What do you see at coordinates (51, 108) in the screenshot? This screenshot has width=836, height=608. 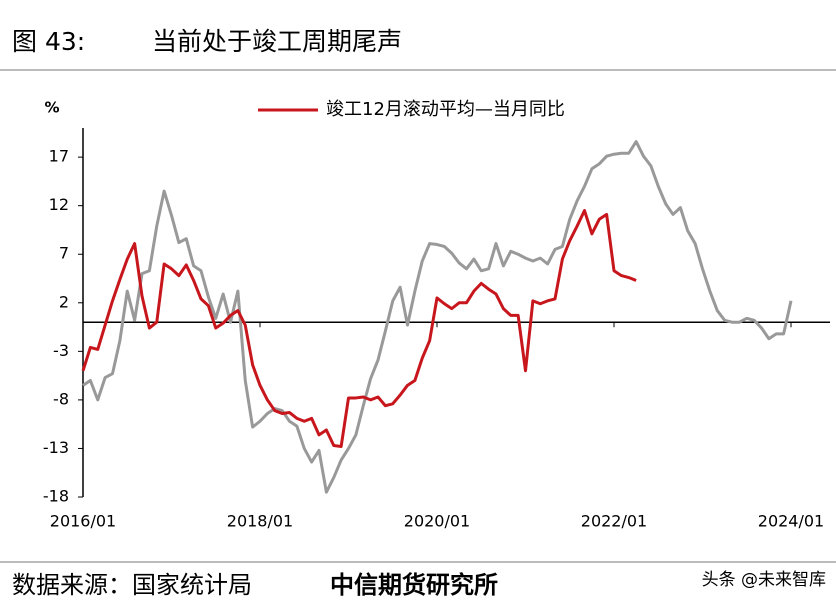 I see `y-axis-label: %` at bounding box center [51, 108].